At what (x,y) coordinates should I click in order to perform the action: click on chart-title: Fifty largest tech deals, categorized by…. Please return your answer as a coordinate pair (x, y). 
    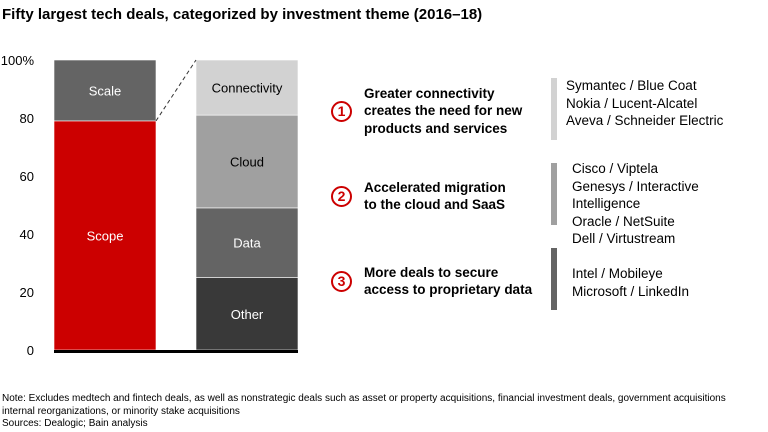
    Looking at the image, I should click on (242, 14).